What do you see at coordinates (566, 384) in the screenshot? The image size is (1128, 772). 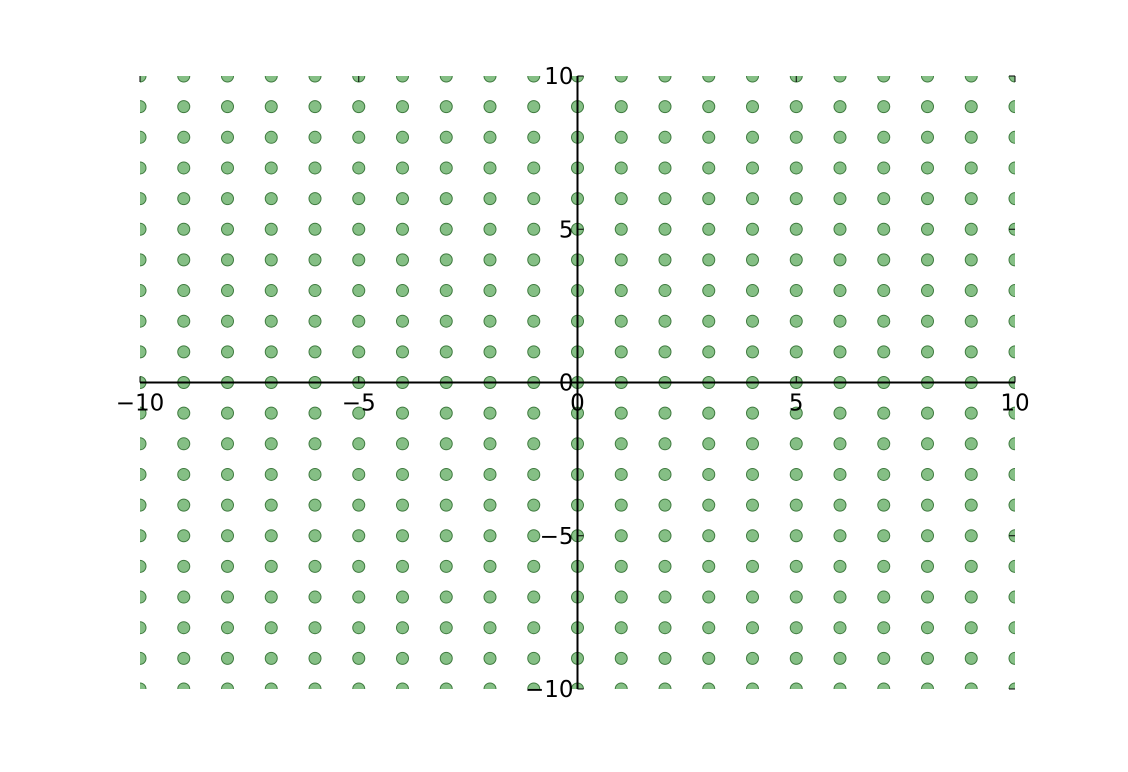 I see `y-tick-label: 0` at bounding box center [566, 384].